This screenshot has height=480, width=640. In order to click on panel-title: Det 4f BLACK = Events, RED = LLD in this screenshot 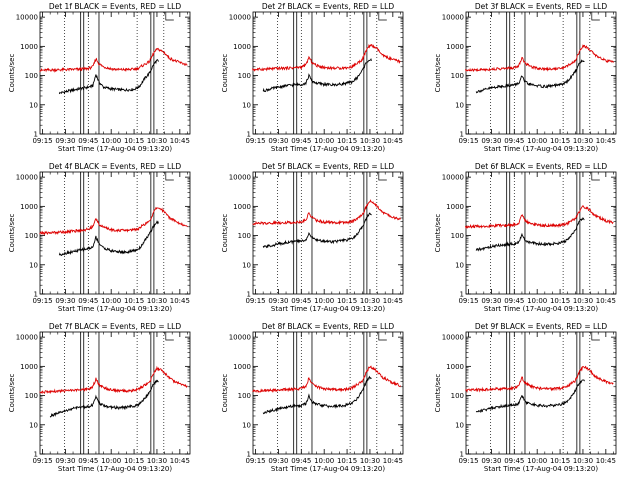, I will do `click(115, 166)`.